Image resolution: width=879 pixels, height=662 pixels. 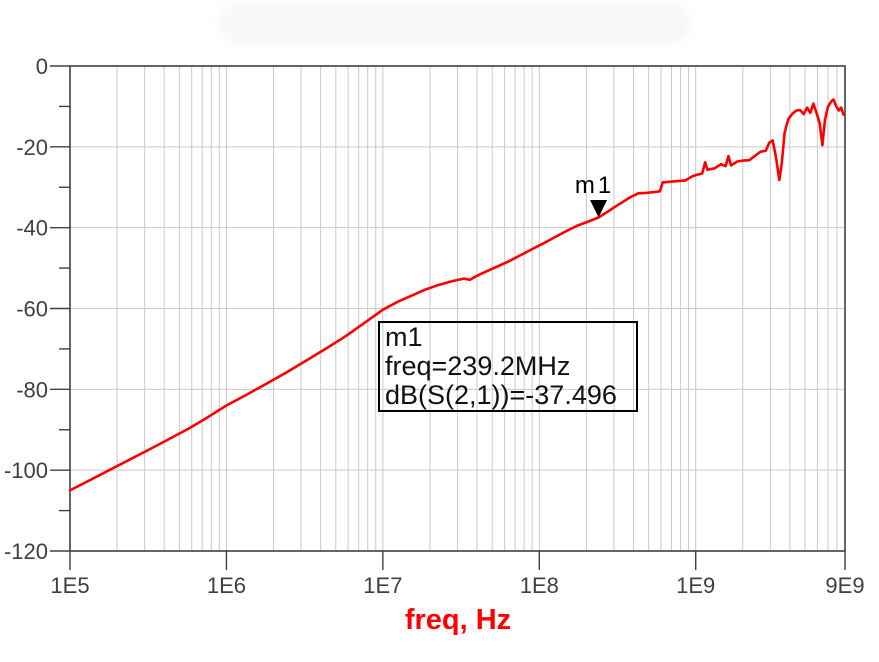 I want to click on y-tick-label: -20, so click(x=32, y=147).